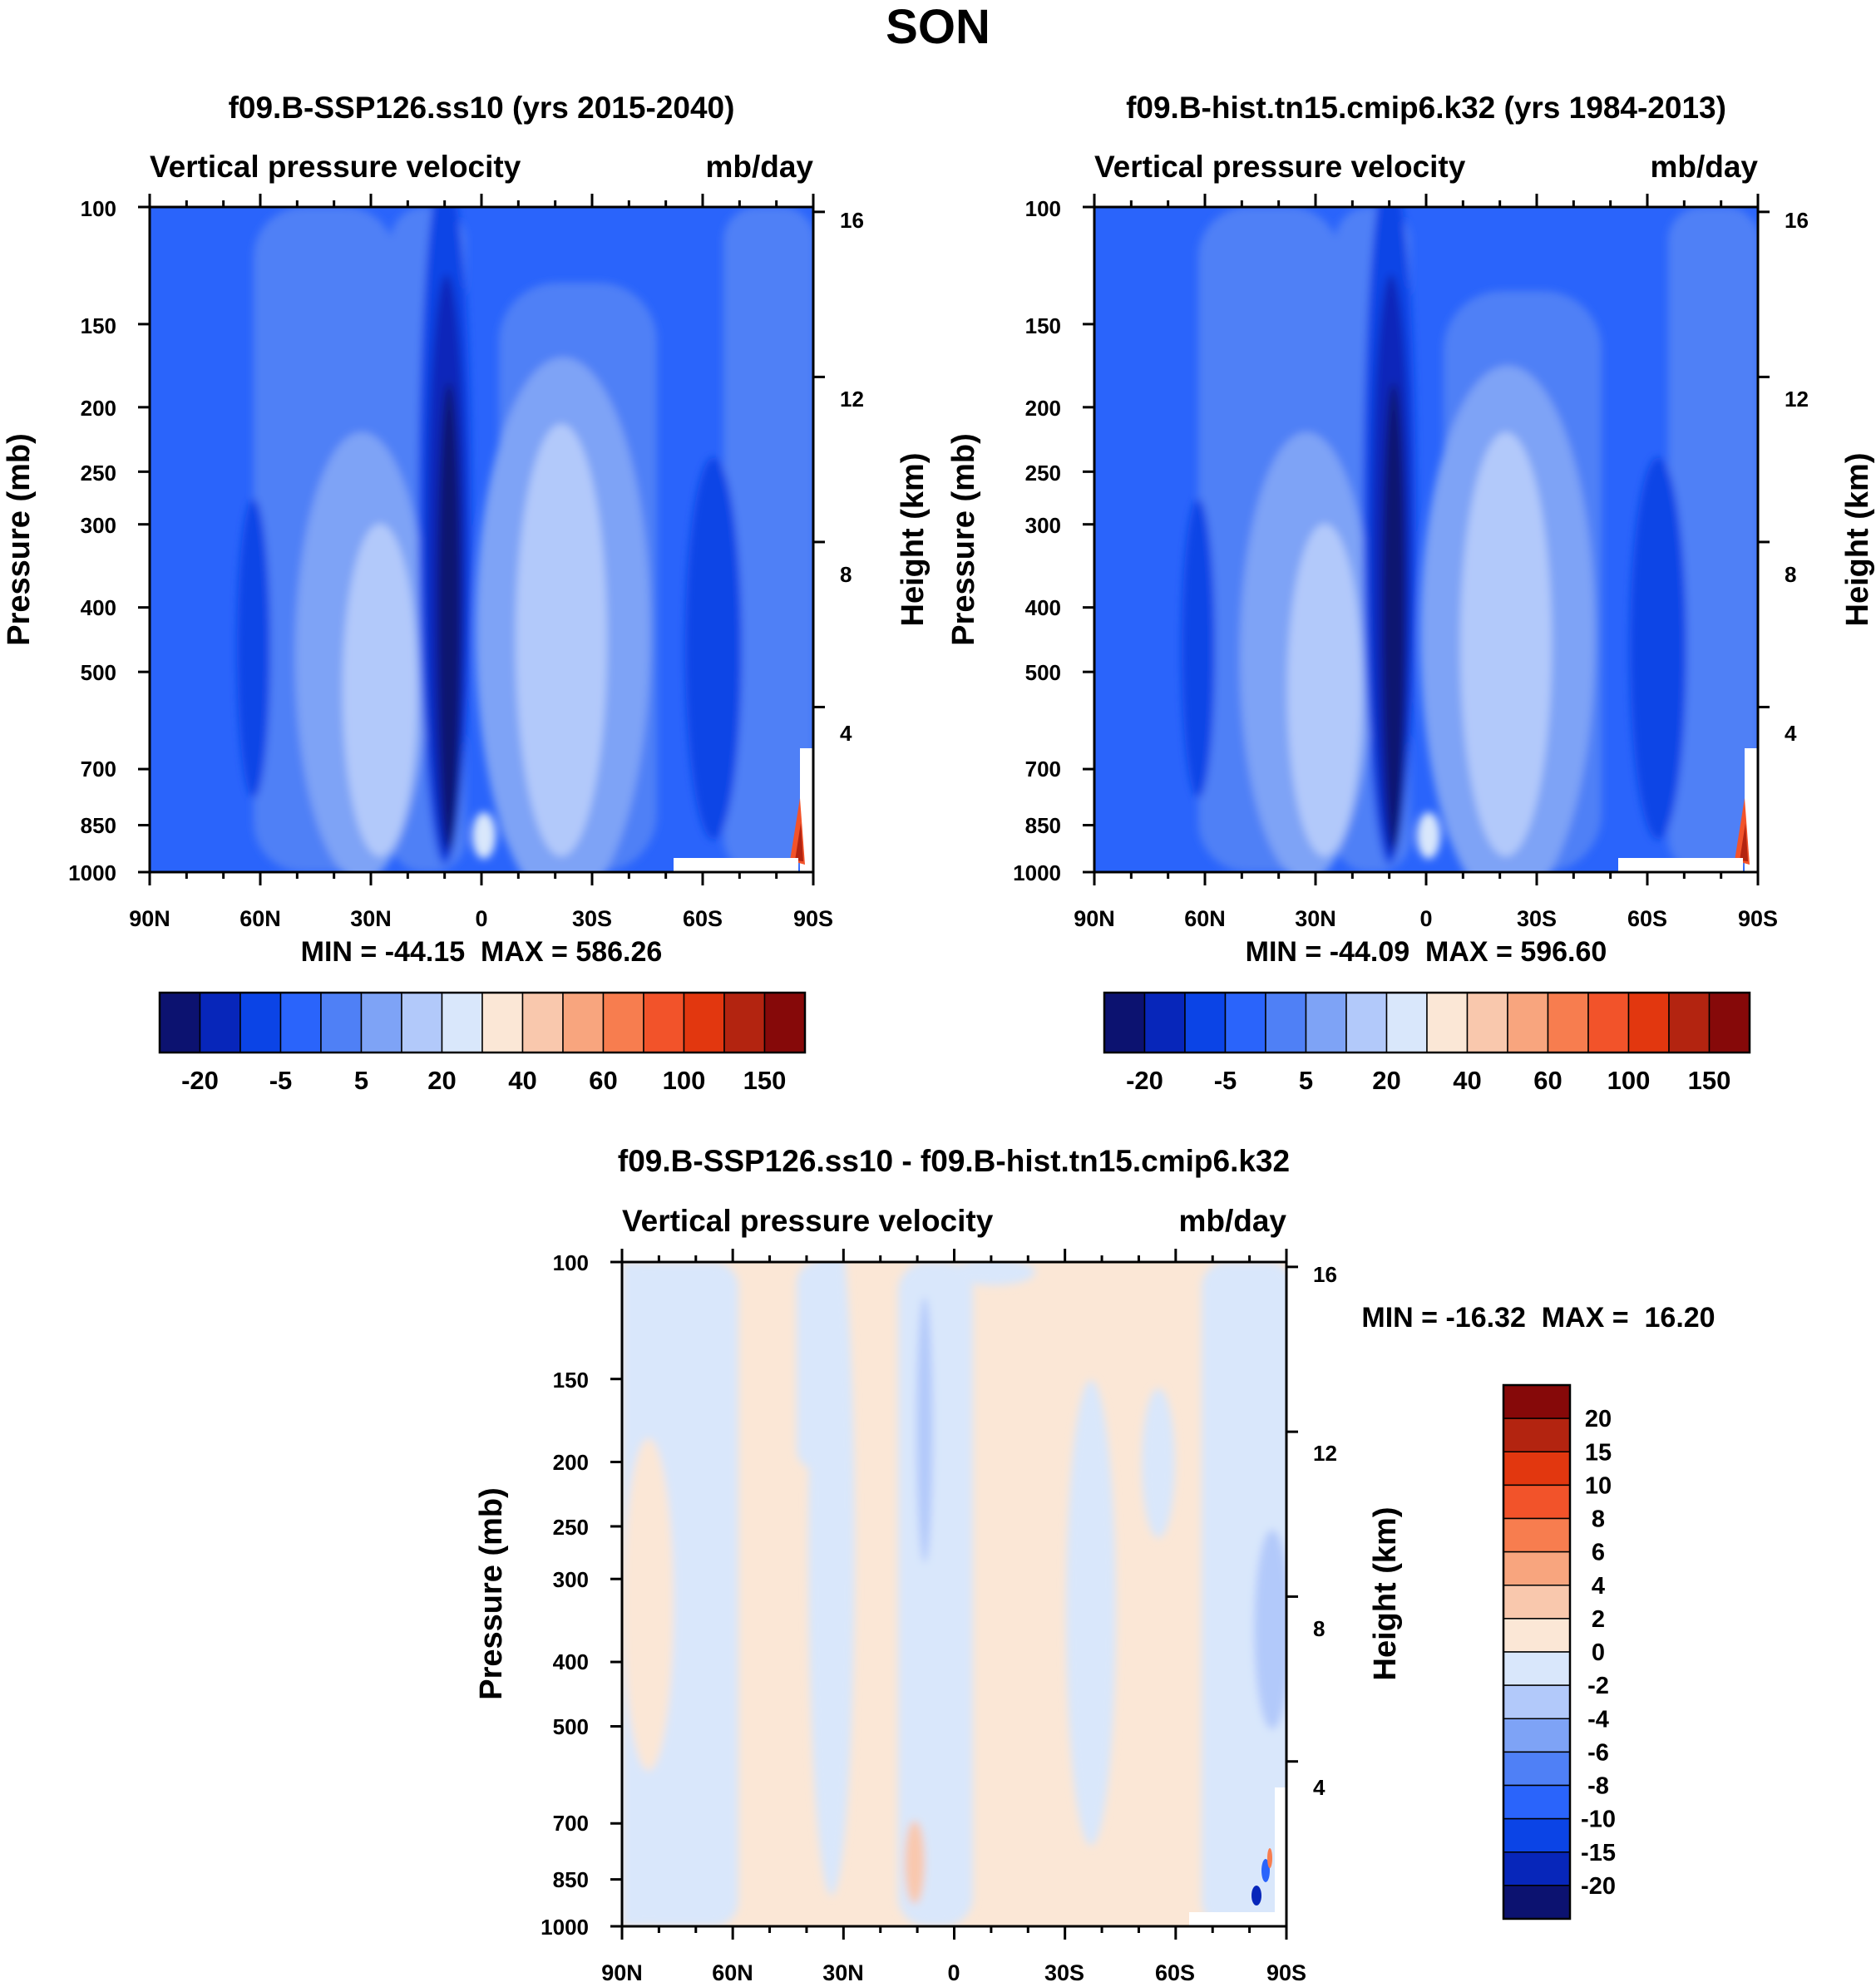  I want to click on colorbar-label: -8, so click(1598, 1786).